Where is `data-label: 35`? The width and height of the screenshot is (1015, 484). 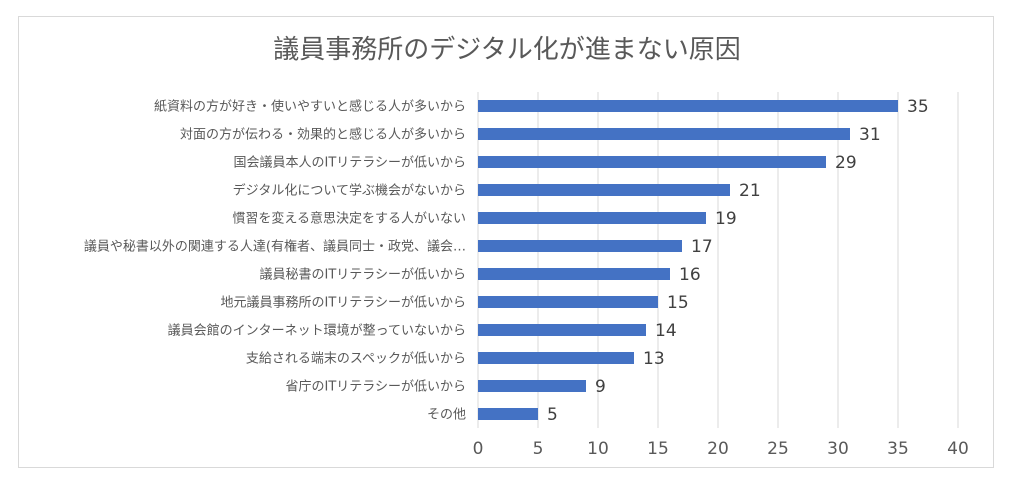
data-label: 35 is located at coordinates (918, 107).